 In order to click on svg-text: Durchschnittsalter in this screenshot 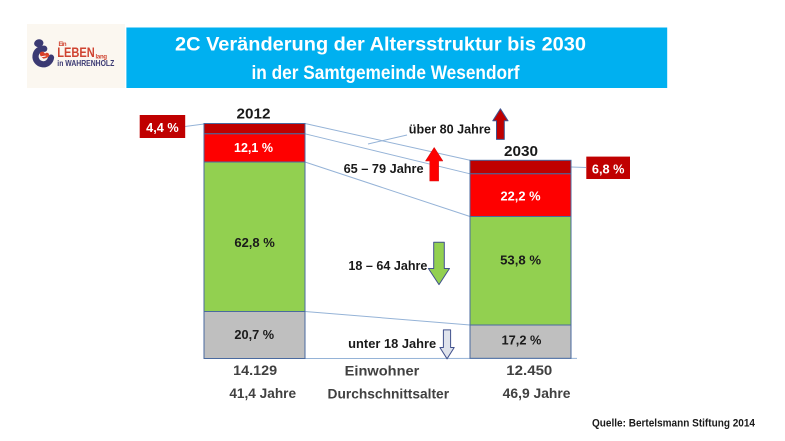, I will do `click(389, 394)`.